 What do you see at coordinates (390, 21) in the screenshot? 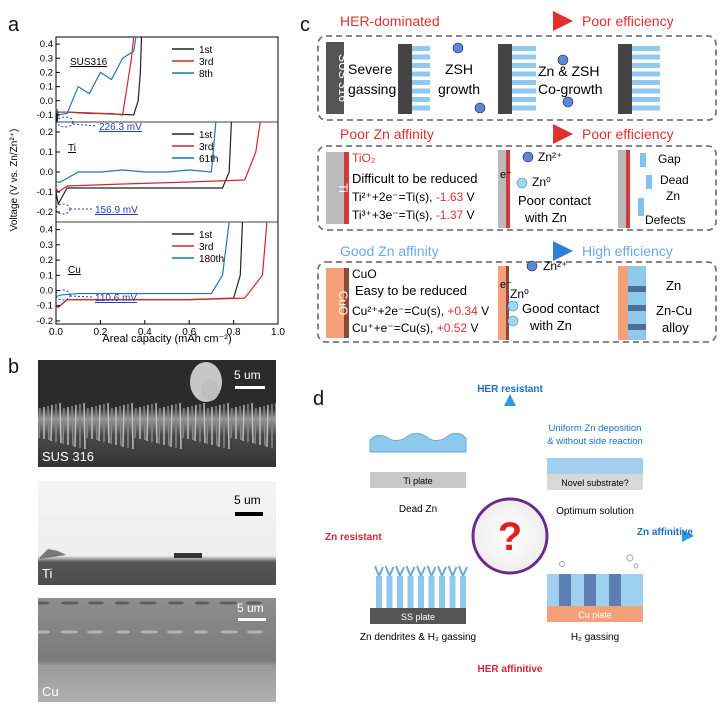
I see `row1-left-head: HER-dominated` at bounding box center [390, 21].